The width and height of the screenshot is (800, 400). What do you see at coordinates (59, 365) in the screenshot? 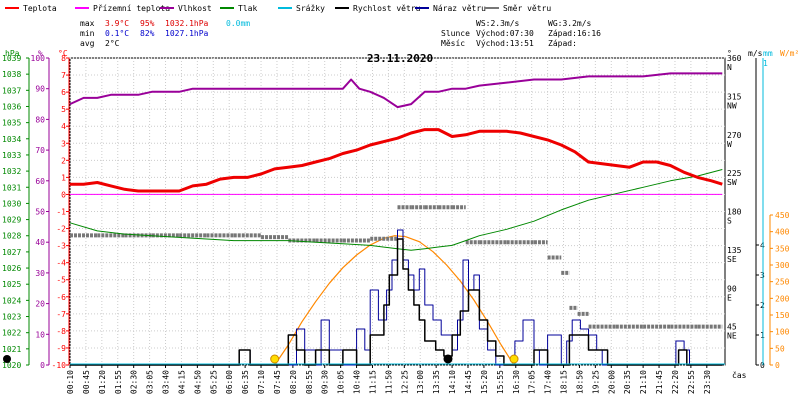
I see `temp-tick-label: -10` at bounding box center [59, 365].